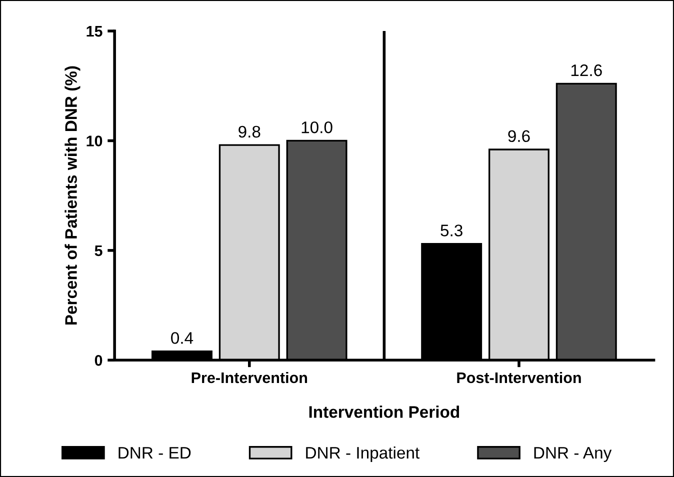  What do you see at coordinates (98, 360) in the screenshot?
I see `y-tick-label: 0` at bounding box center [98, 360].